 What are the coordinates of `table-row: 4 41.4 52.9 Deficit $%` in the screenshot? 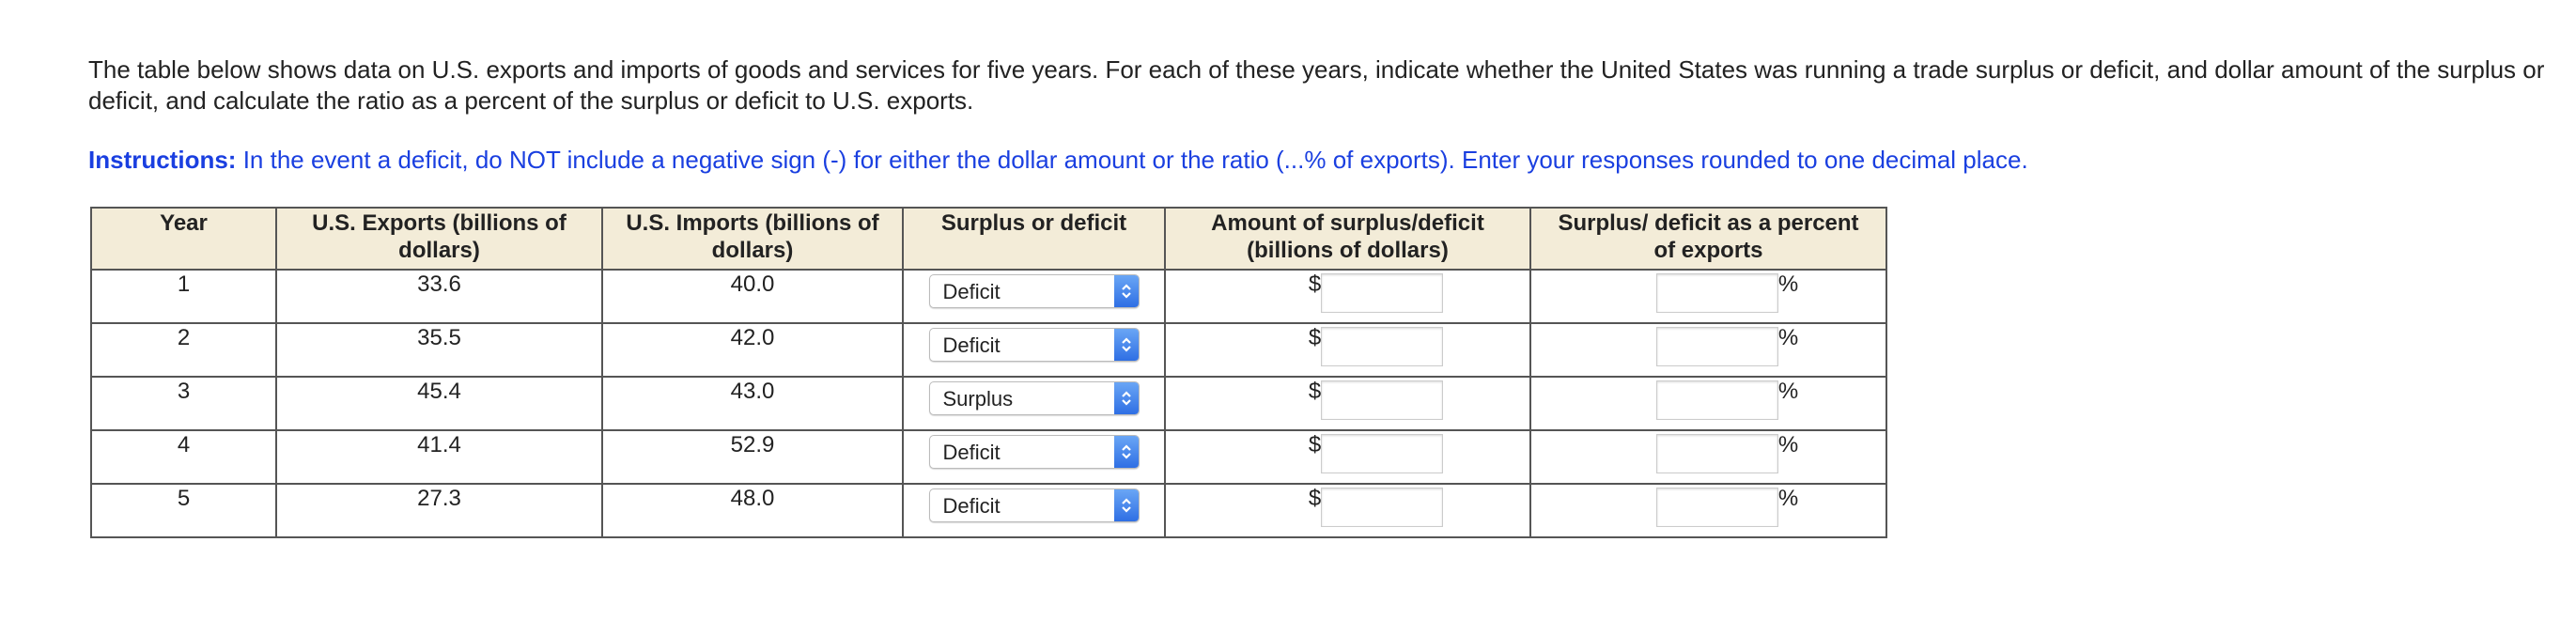 It's located at (989, 457).